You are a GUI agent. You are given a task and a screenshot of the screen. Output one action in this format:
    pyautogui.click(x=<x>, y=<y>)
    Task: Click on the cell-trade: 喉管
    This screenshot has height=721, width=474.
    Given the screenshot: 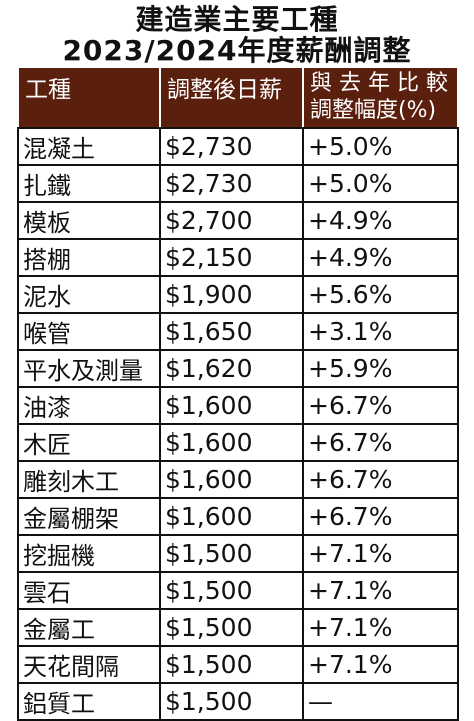 What is the action you would take?
    pyautogui.click(x=89, y=331)
    